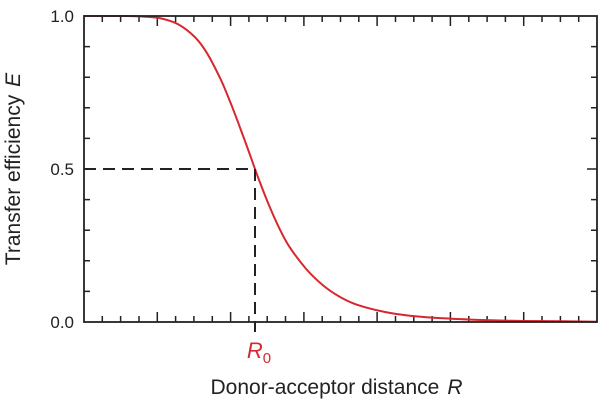 The image size is (600, 402). I want to click on r0-reference-dashed-lines, so click(170, 250).